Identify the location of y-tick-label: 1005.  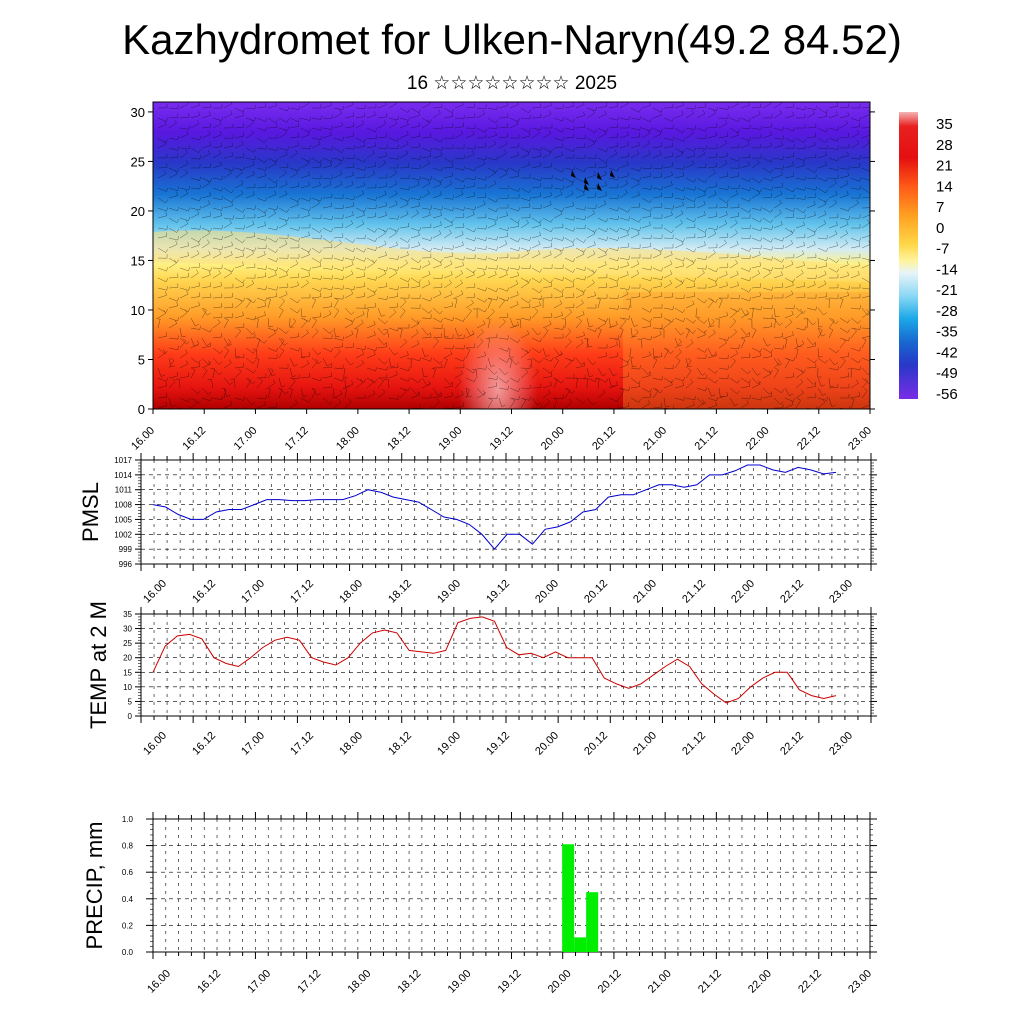
(123, 519).